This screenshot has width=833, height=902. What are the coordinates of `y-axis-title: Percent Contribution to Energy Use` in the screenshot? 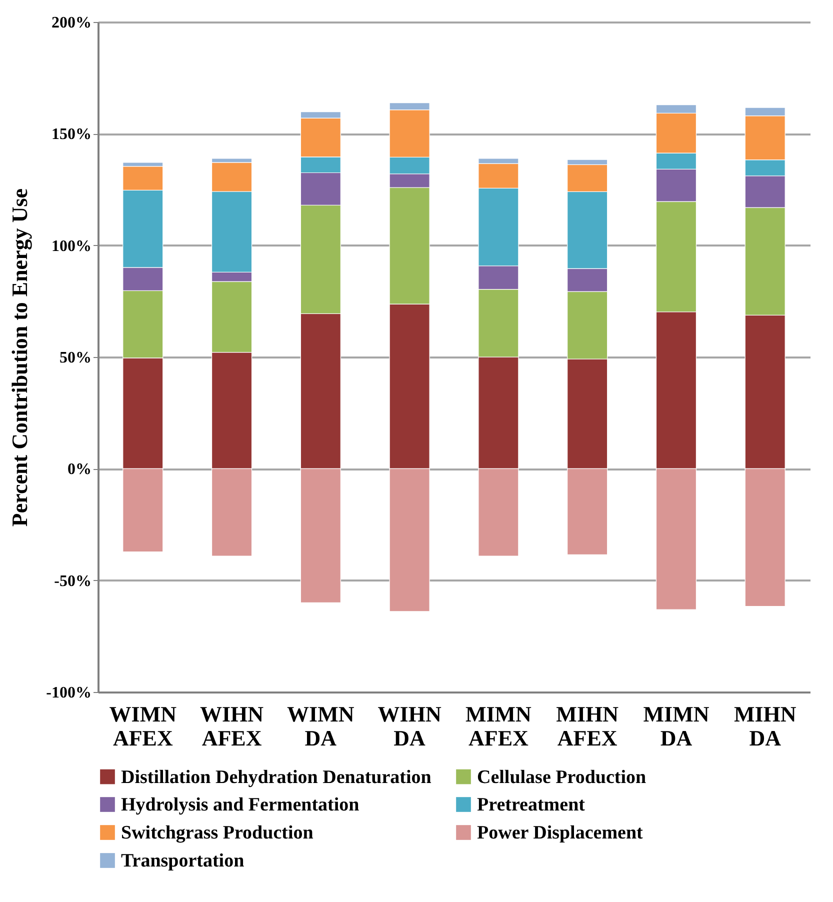 It's located at (19, 357).